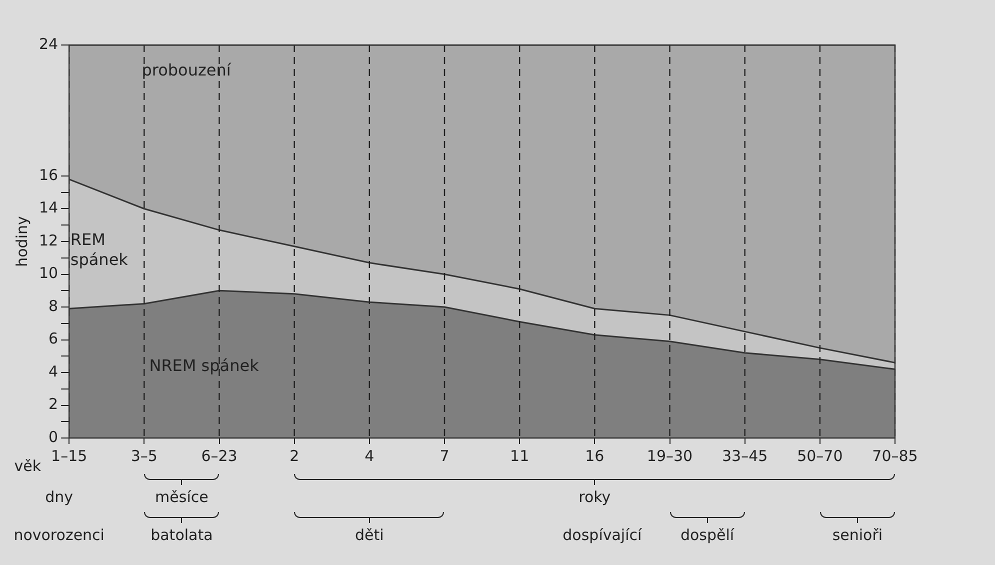  I want to click on y-tick-label: 10, so click(48, 273).